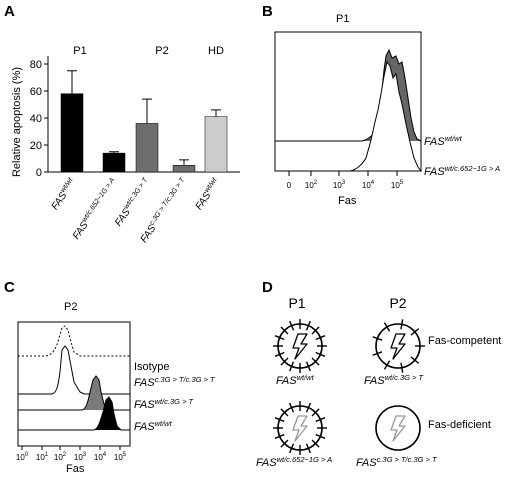 This screenshot has width=520, height=482. Describe the element at coordinates (473, 168) in the screenshot. I see `b-legend-wt-c652-superscript: wt/c.652−1G > A` at that location.